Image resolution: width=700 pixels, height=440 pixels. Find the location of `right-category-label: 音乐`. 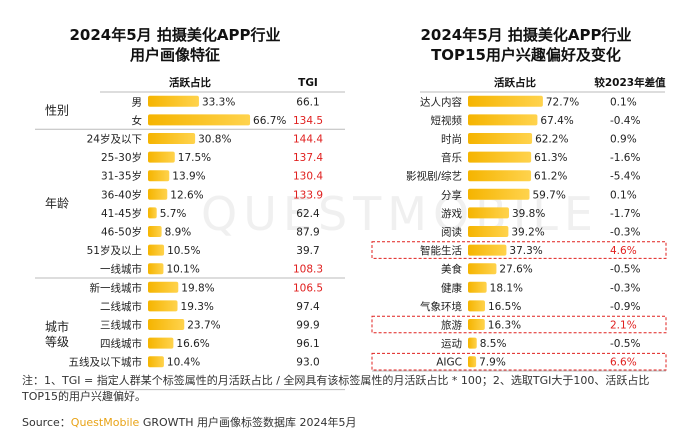

right-category-label: 音乐 is located at coordinates (451, 157).